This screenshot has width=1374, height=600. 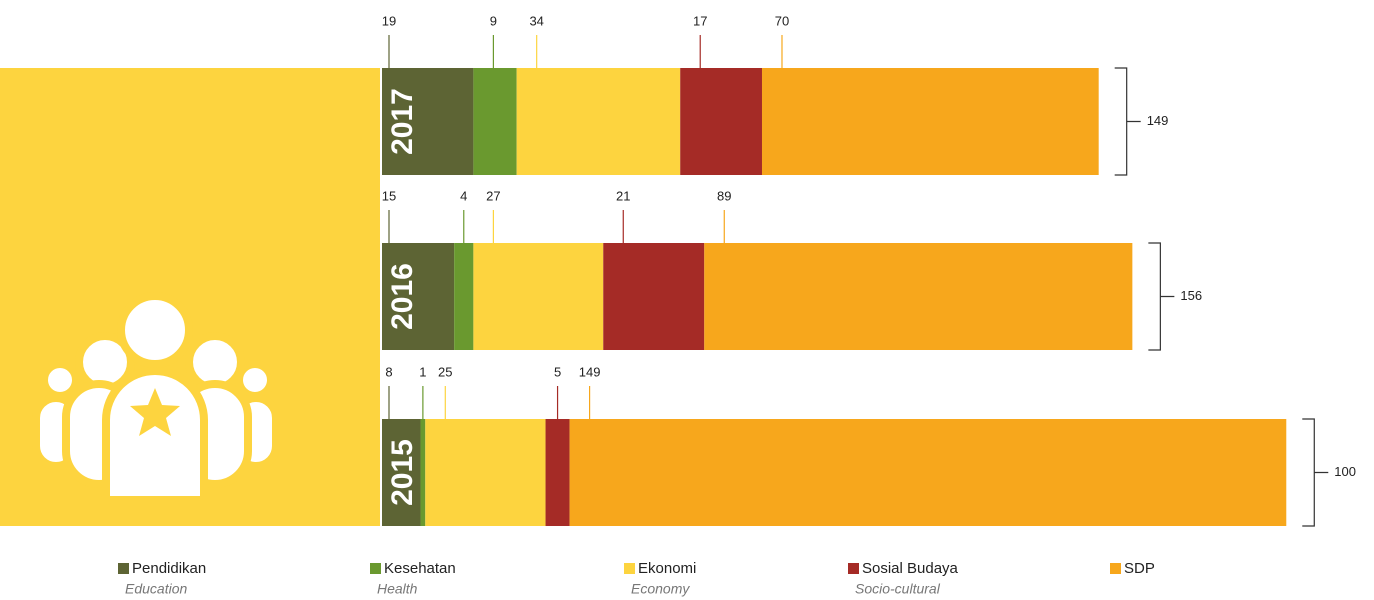 What do you see at coordinates (700, 20) in the screenshot?
I see `value-label: 17` at bounding box center [700, 20].